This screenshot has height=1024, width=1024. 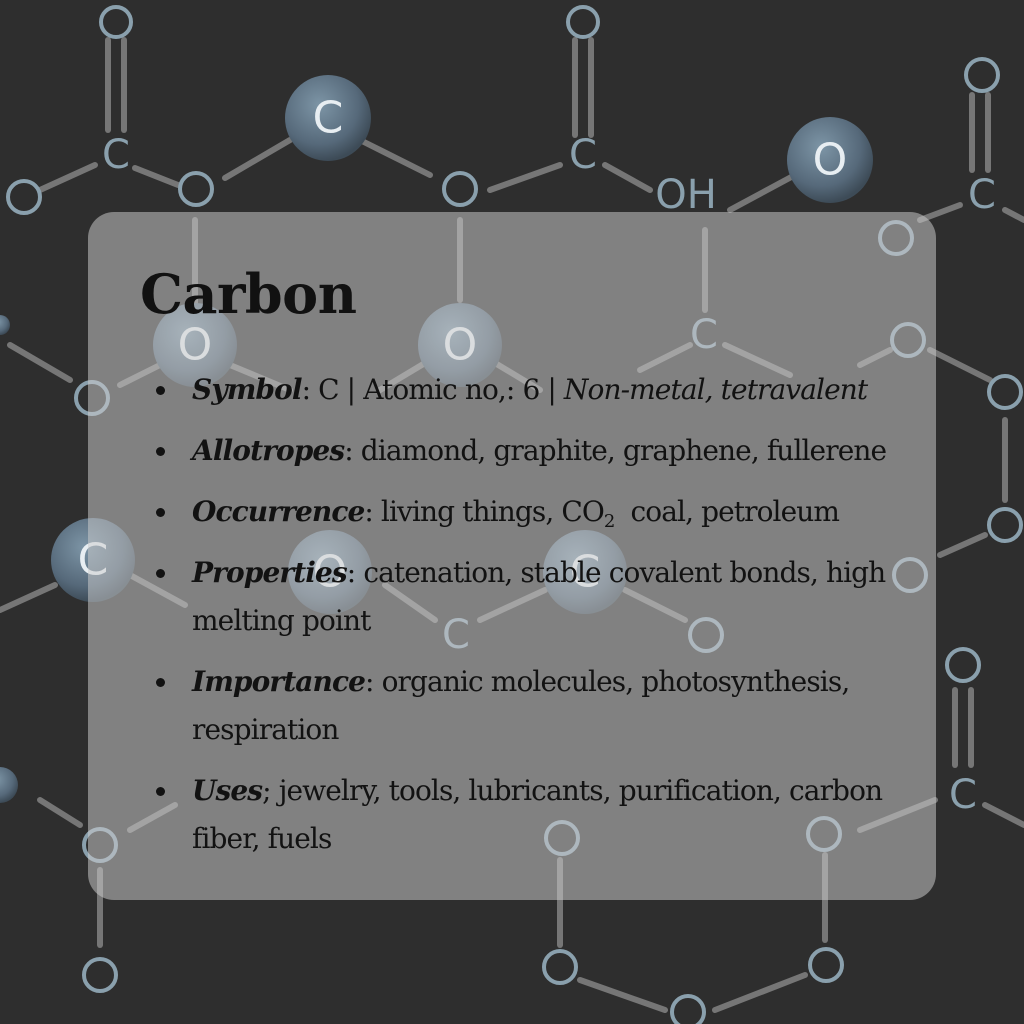 I want to click on atom-oh: OH, so click(x=686, y=195).